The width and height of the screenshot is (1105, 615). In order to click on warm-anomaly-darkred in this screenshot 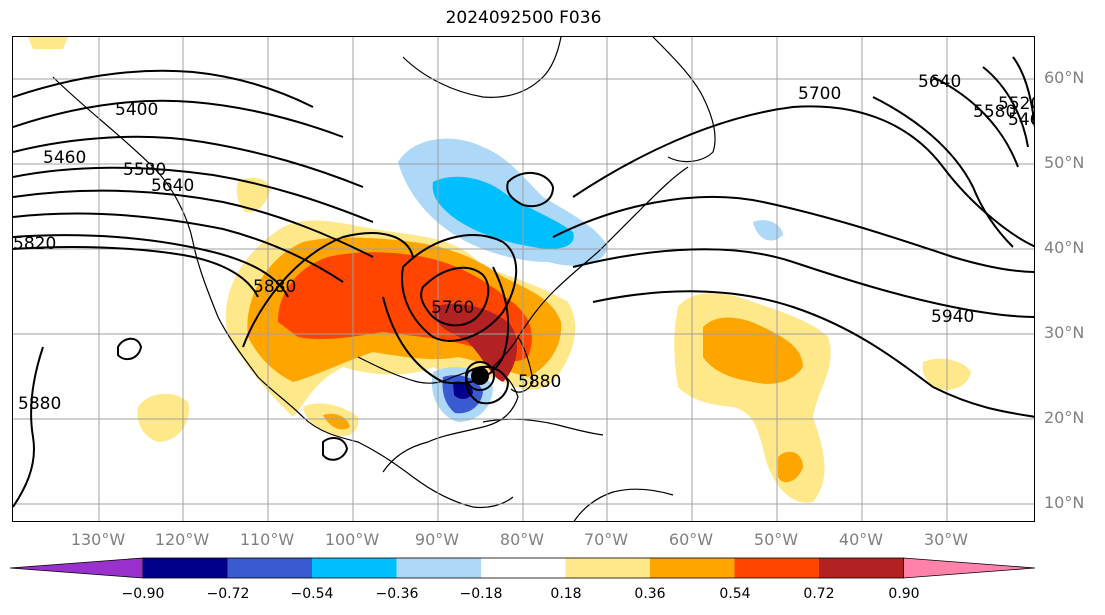, I will do `click(475, 342)`.